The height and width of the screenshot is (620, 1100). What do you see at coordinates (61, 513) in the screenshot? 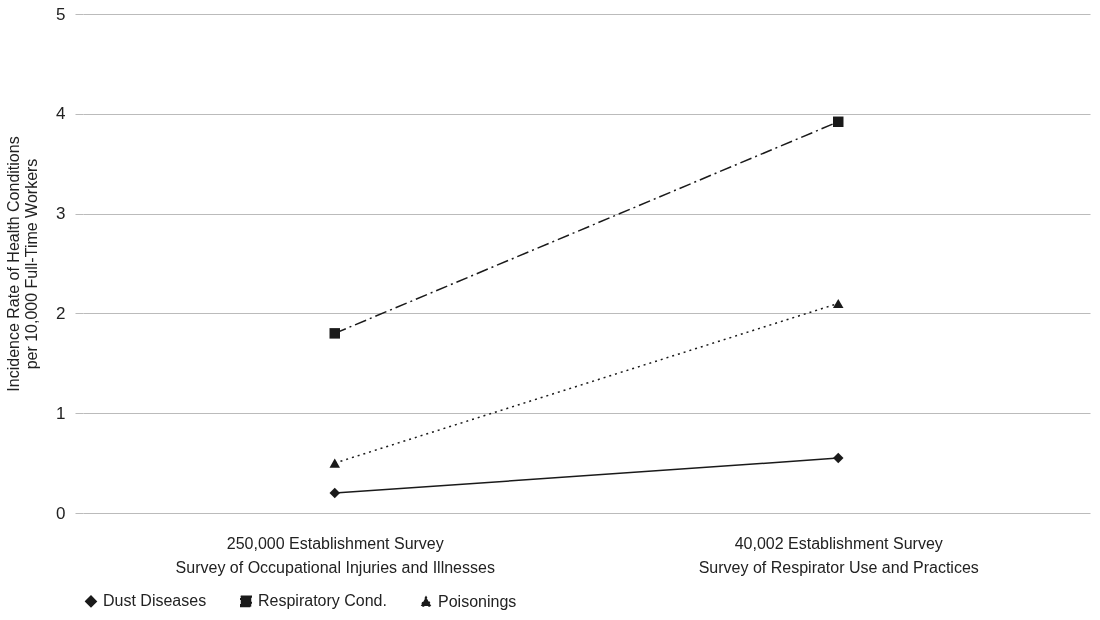
I see `y-tick-label: 0` at bounding box center [61, 513].